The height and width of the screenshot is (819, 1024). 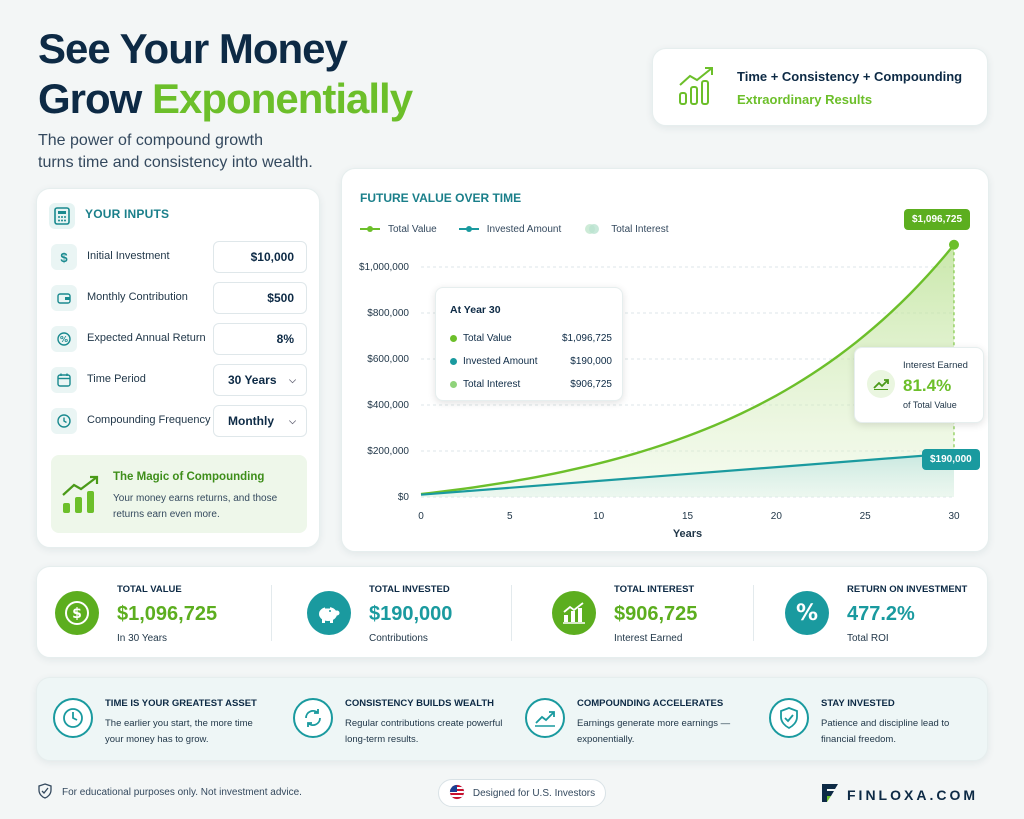 I want to click on legend-total-value: Total Value, so click(x=398, y=229).